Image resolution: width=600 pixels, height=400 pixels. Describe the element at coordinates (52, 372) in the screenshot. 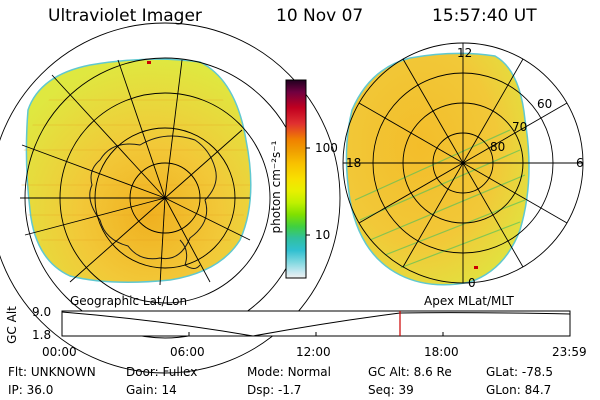

I see `info-flt: Flt: UNKNOWN` at that location.